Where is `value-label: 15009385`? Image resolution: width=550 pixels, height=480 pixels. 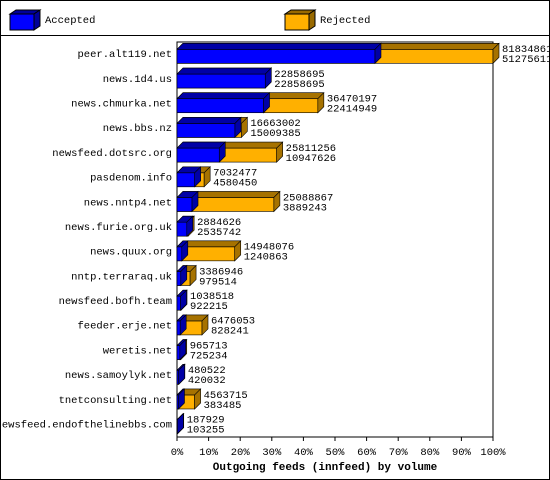
value-label: 15009385 is located at coordinates (275, 134).